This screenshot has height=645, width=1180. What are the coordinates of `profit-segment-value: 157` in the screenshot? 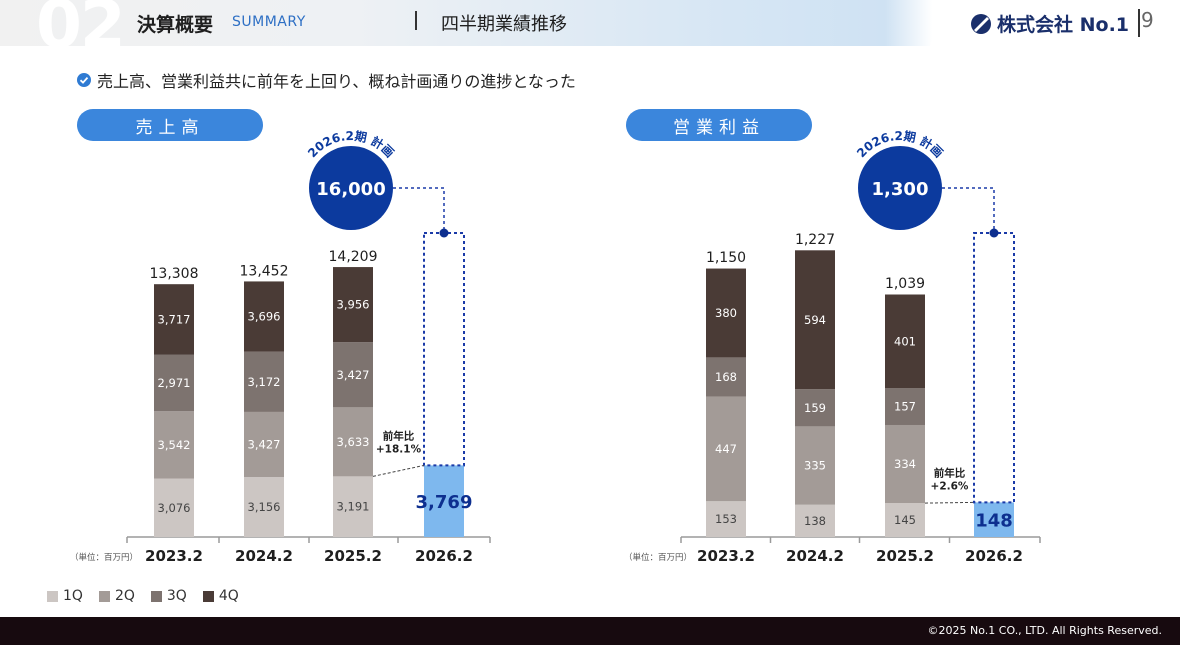 It's located at (905, 407).